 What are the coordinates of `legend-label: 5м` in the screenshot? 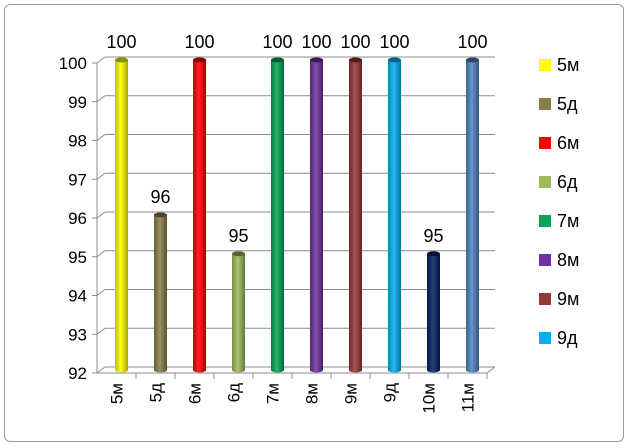 It's located at (568, 65).